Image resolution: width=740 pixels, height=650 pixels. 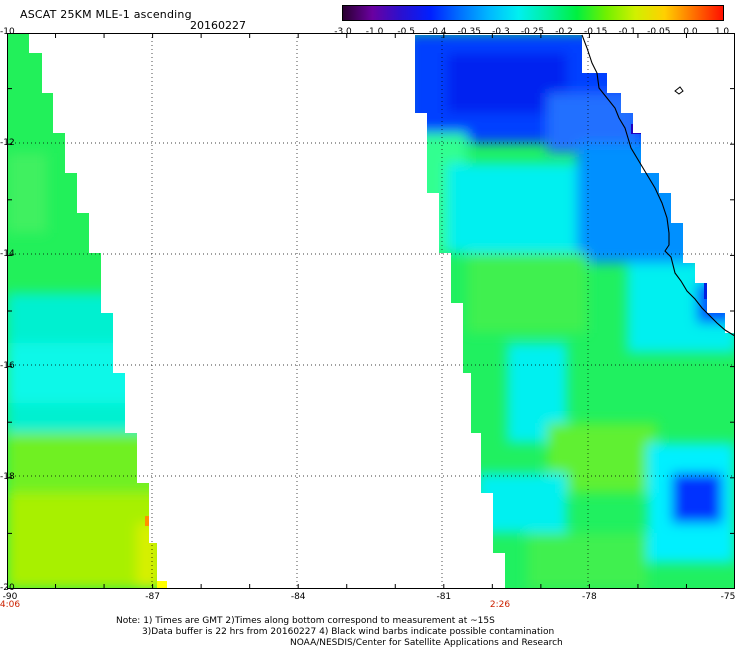 I want to click on island-outline, so click(x=679, y=90).